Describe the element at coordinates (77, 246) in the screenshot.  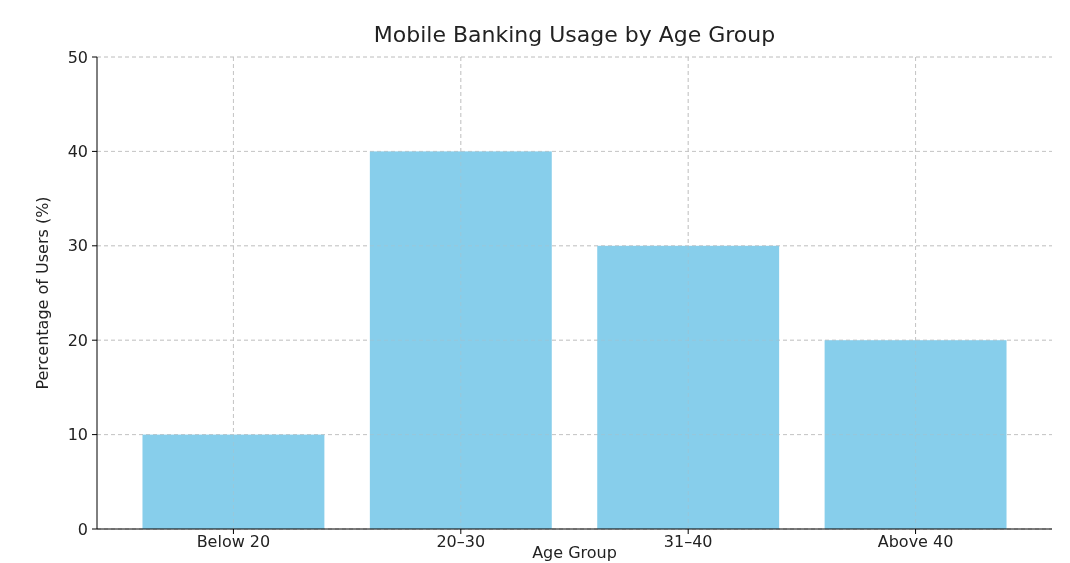
I see `y-tick-label: 30` at that location.